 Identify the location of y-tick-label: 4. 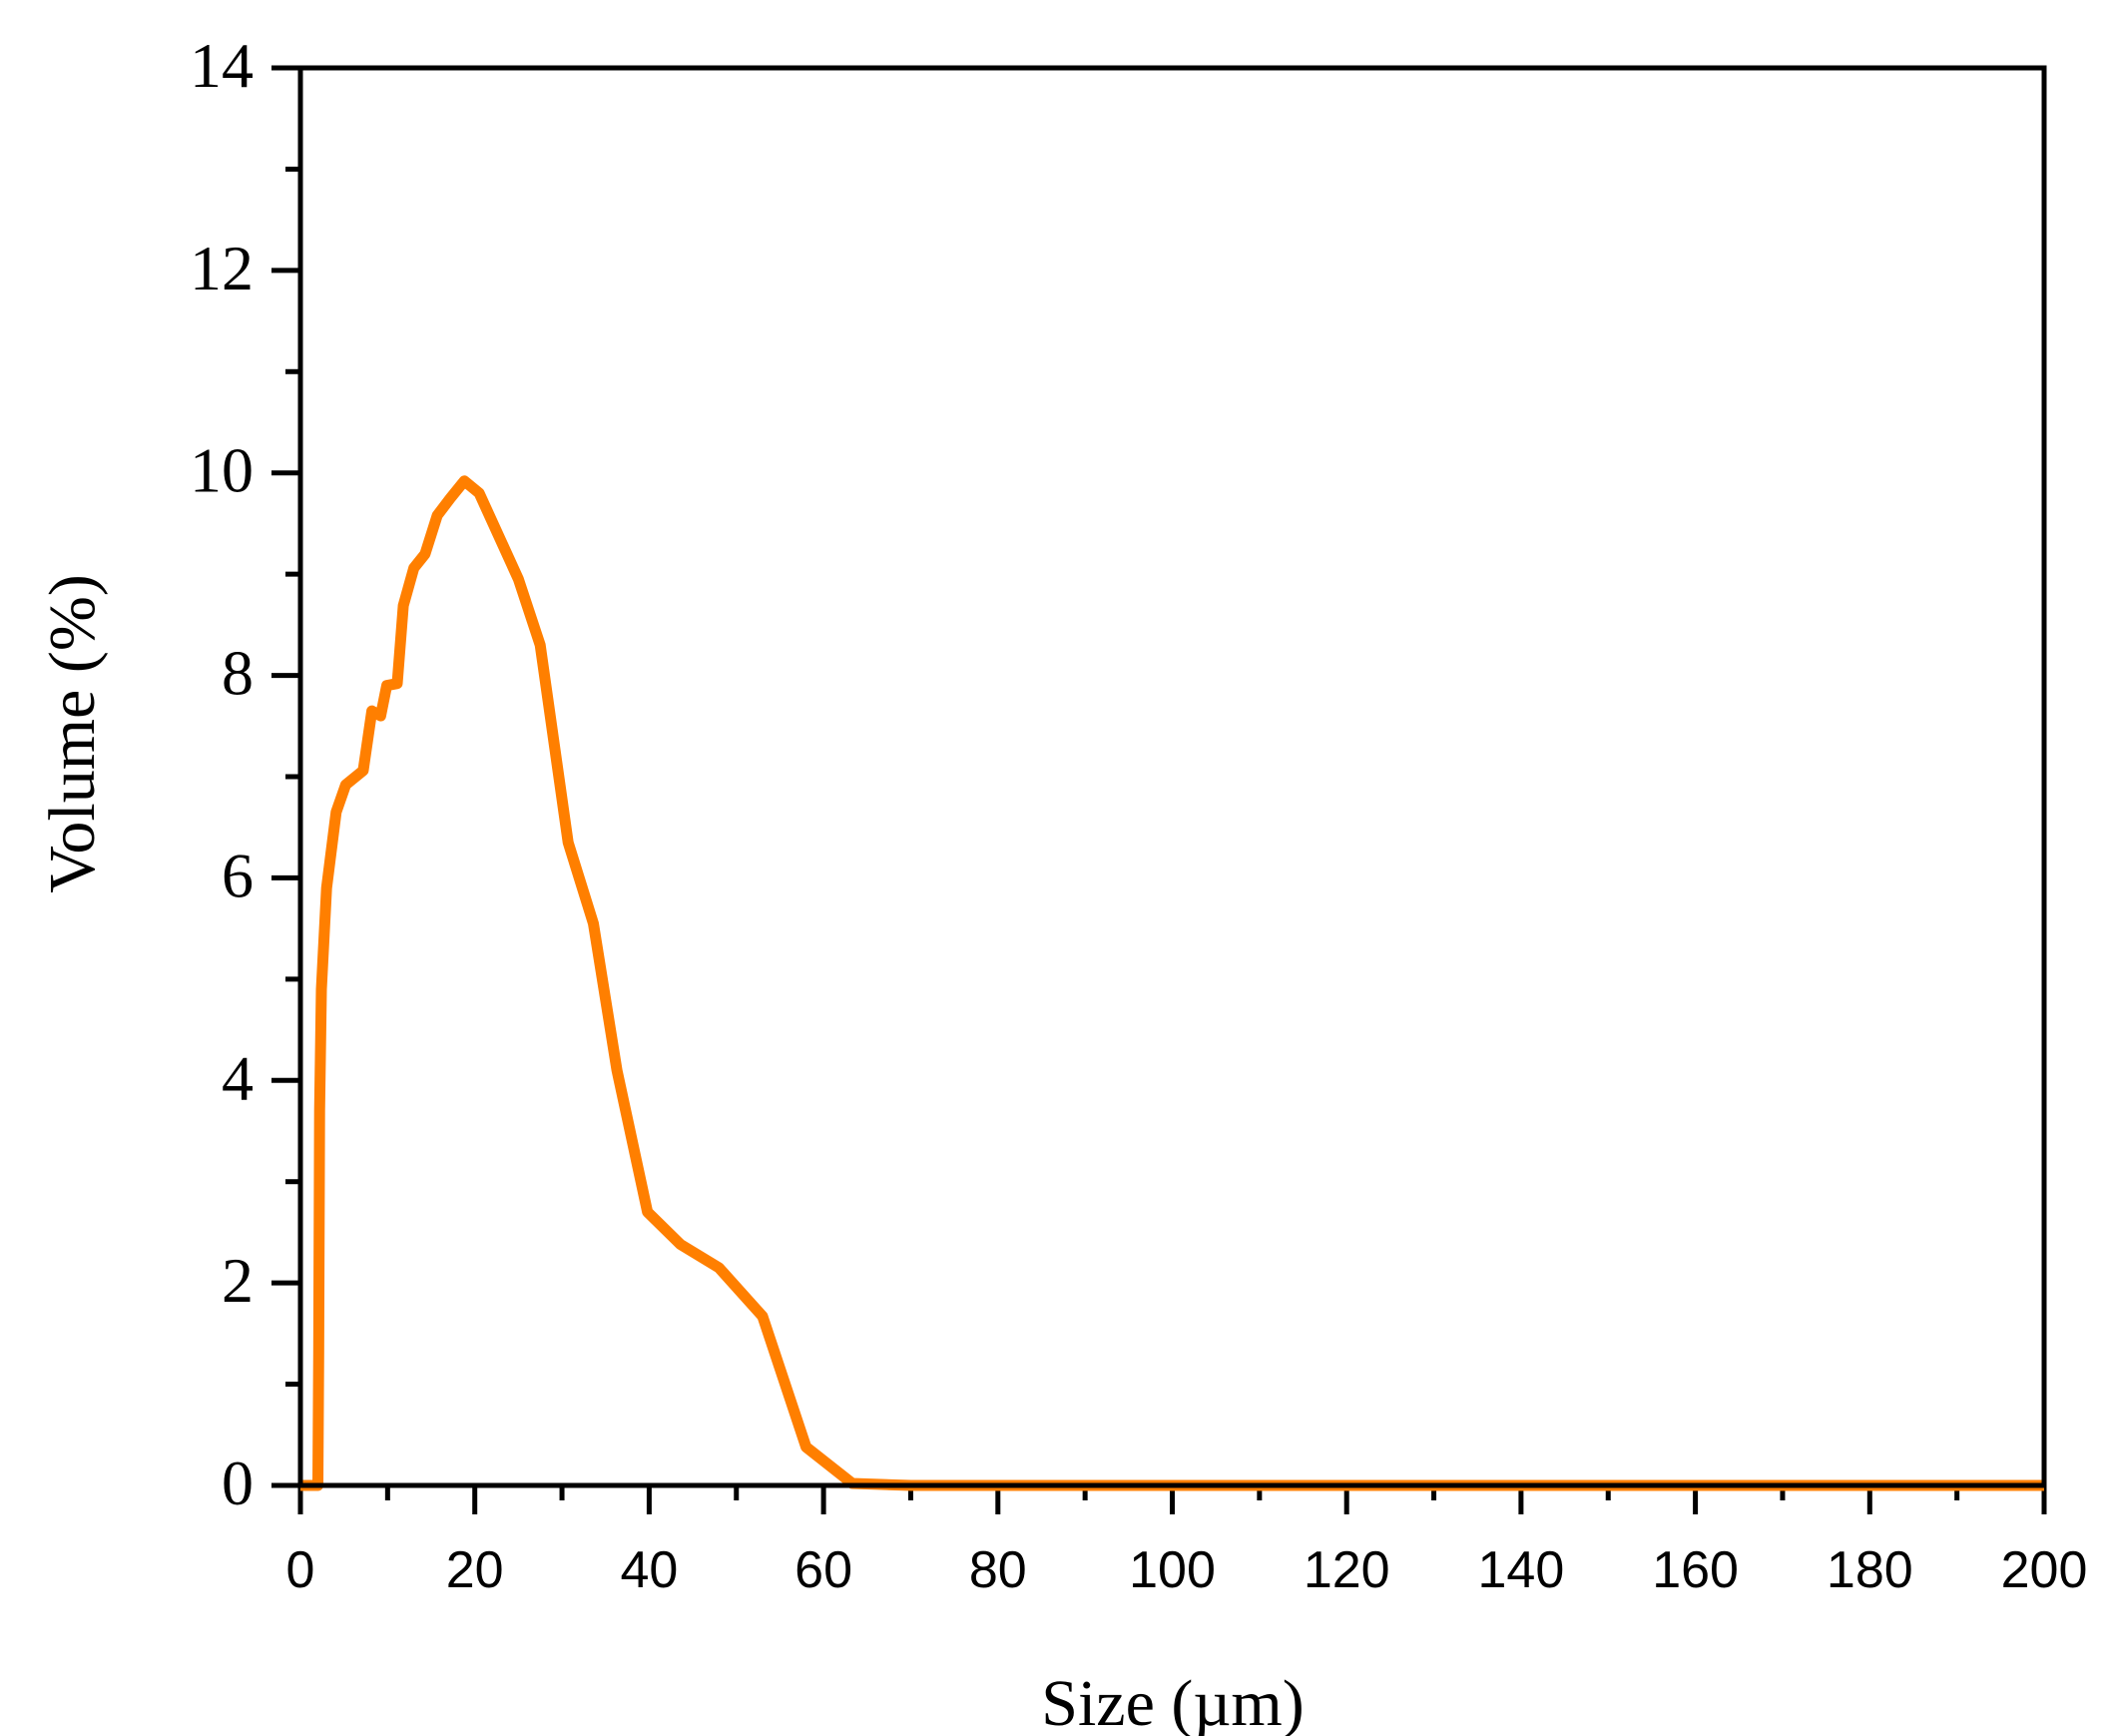
(238, 1077).